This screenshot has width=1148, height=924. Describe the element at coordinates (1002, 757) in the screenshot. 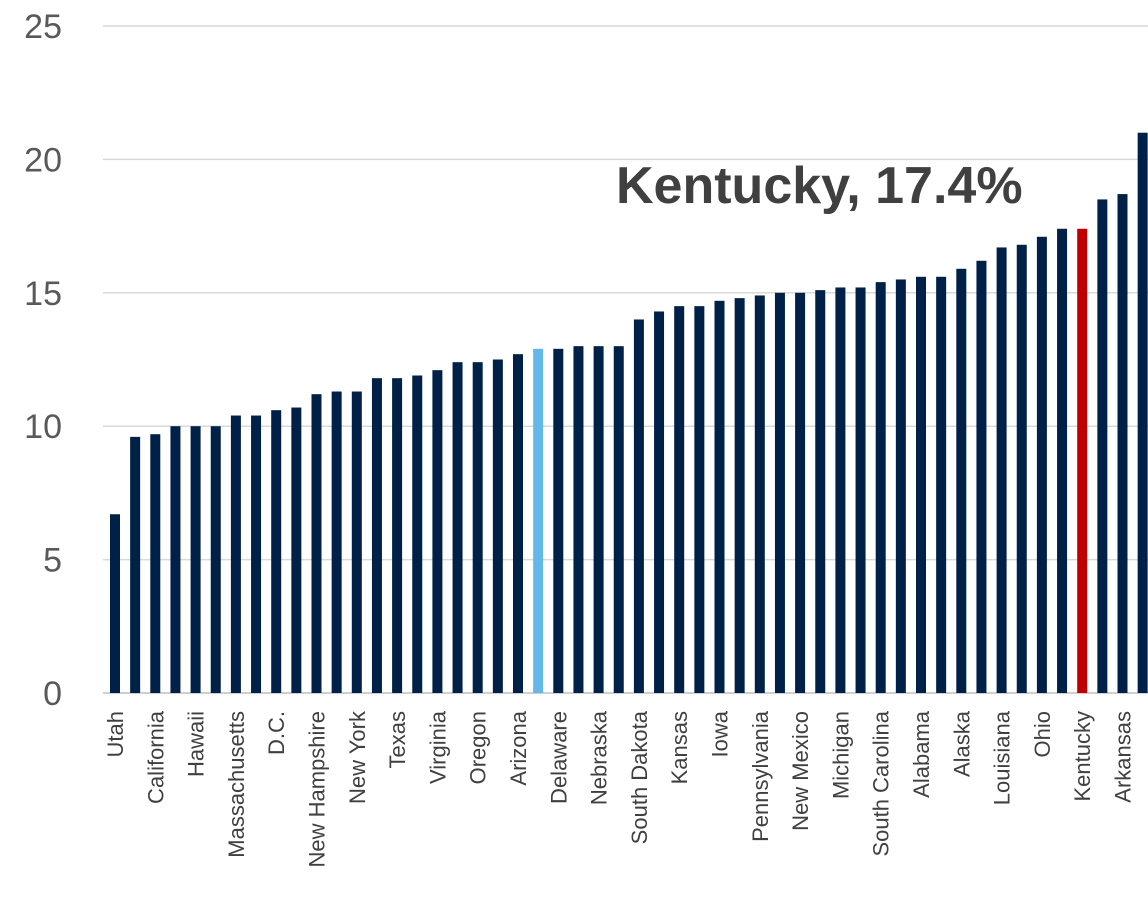

I see `x-tick-label: Louisiana` at that location.